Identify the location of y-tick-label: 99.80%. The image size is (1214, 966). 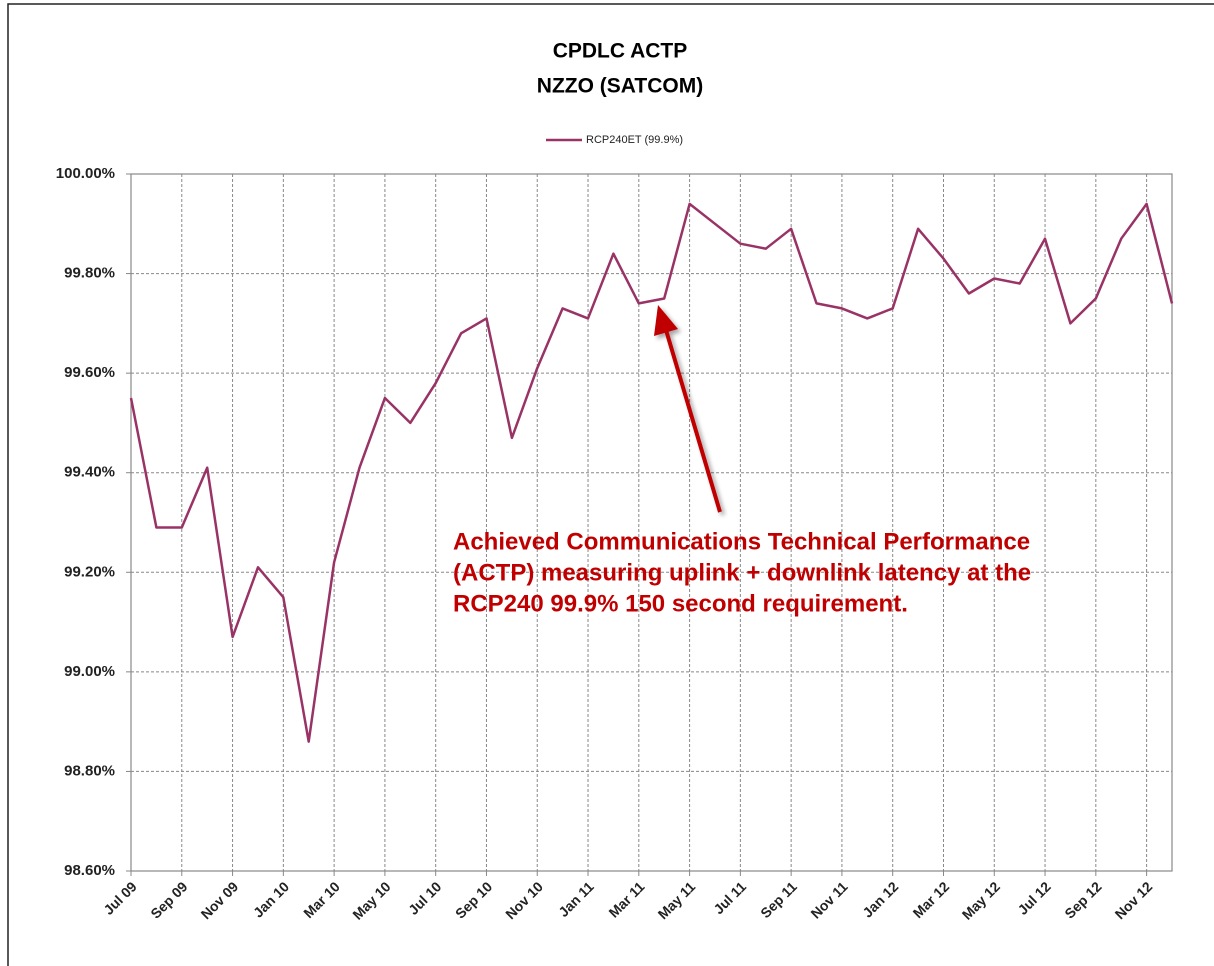
(89, 273).